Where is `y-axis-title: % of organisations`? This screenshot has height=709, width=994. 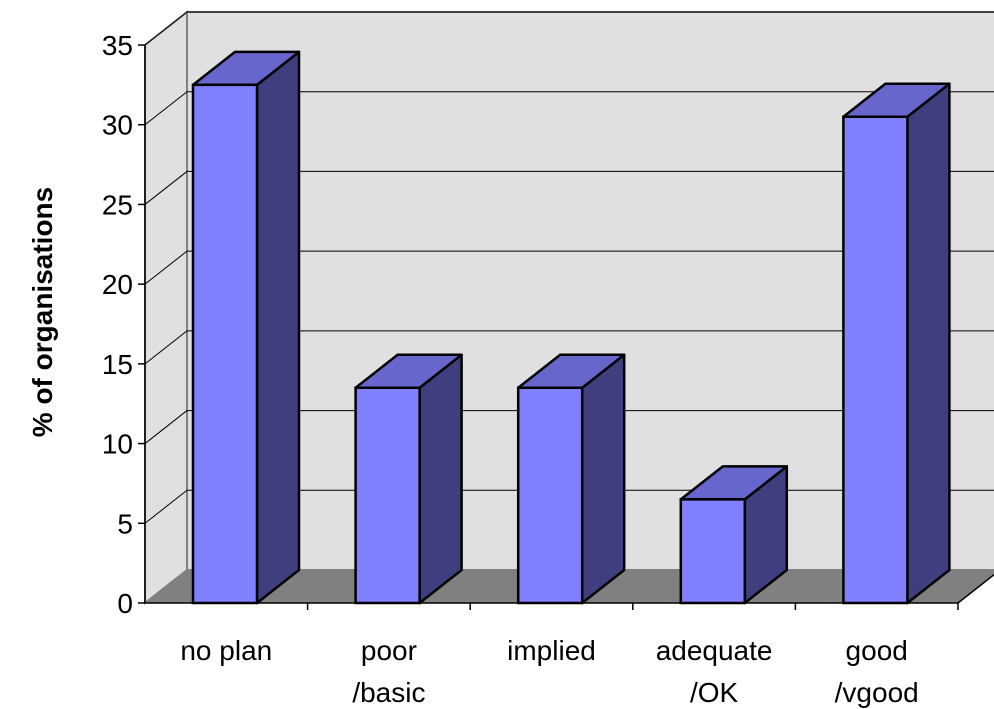
y-axis-title: % of organisations is located at coordinates (42, 312).